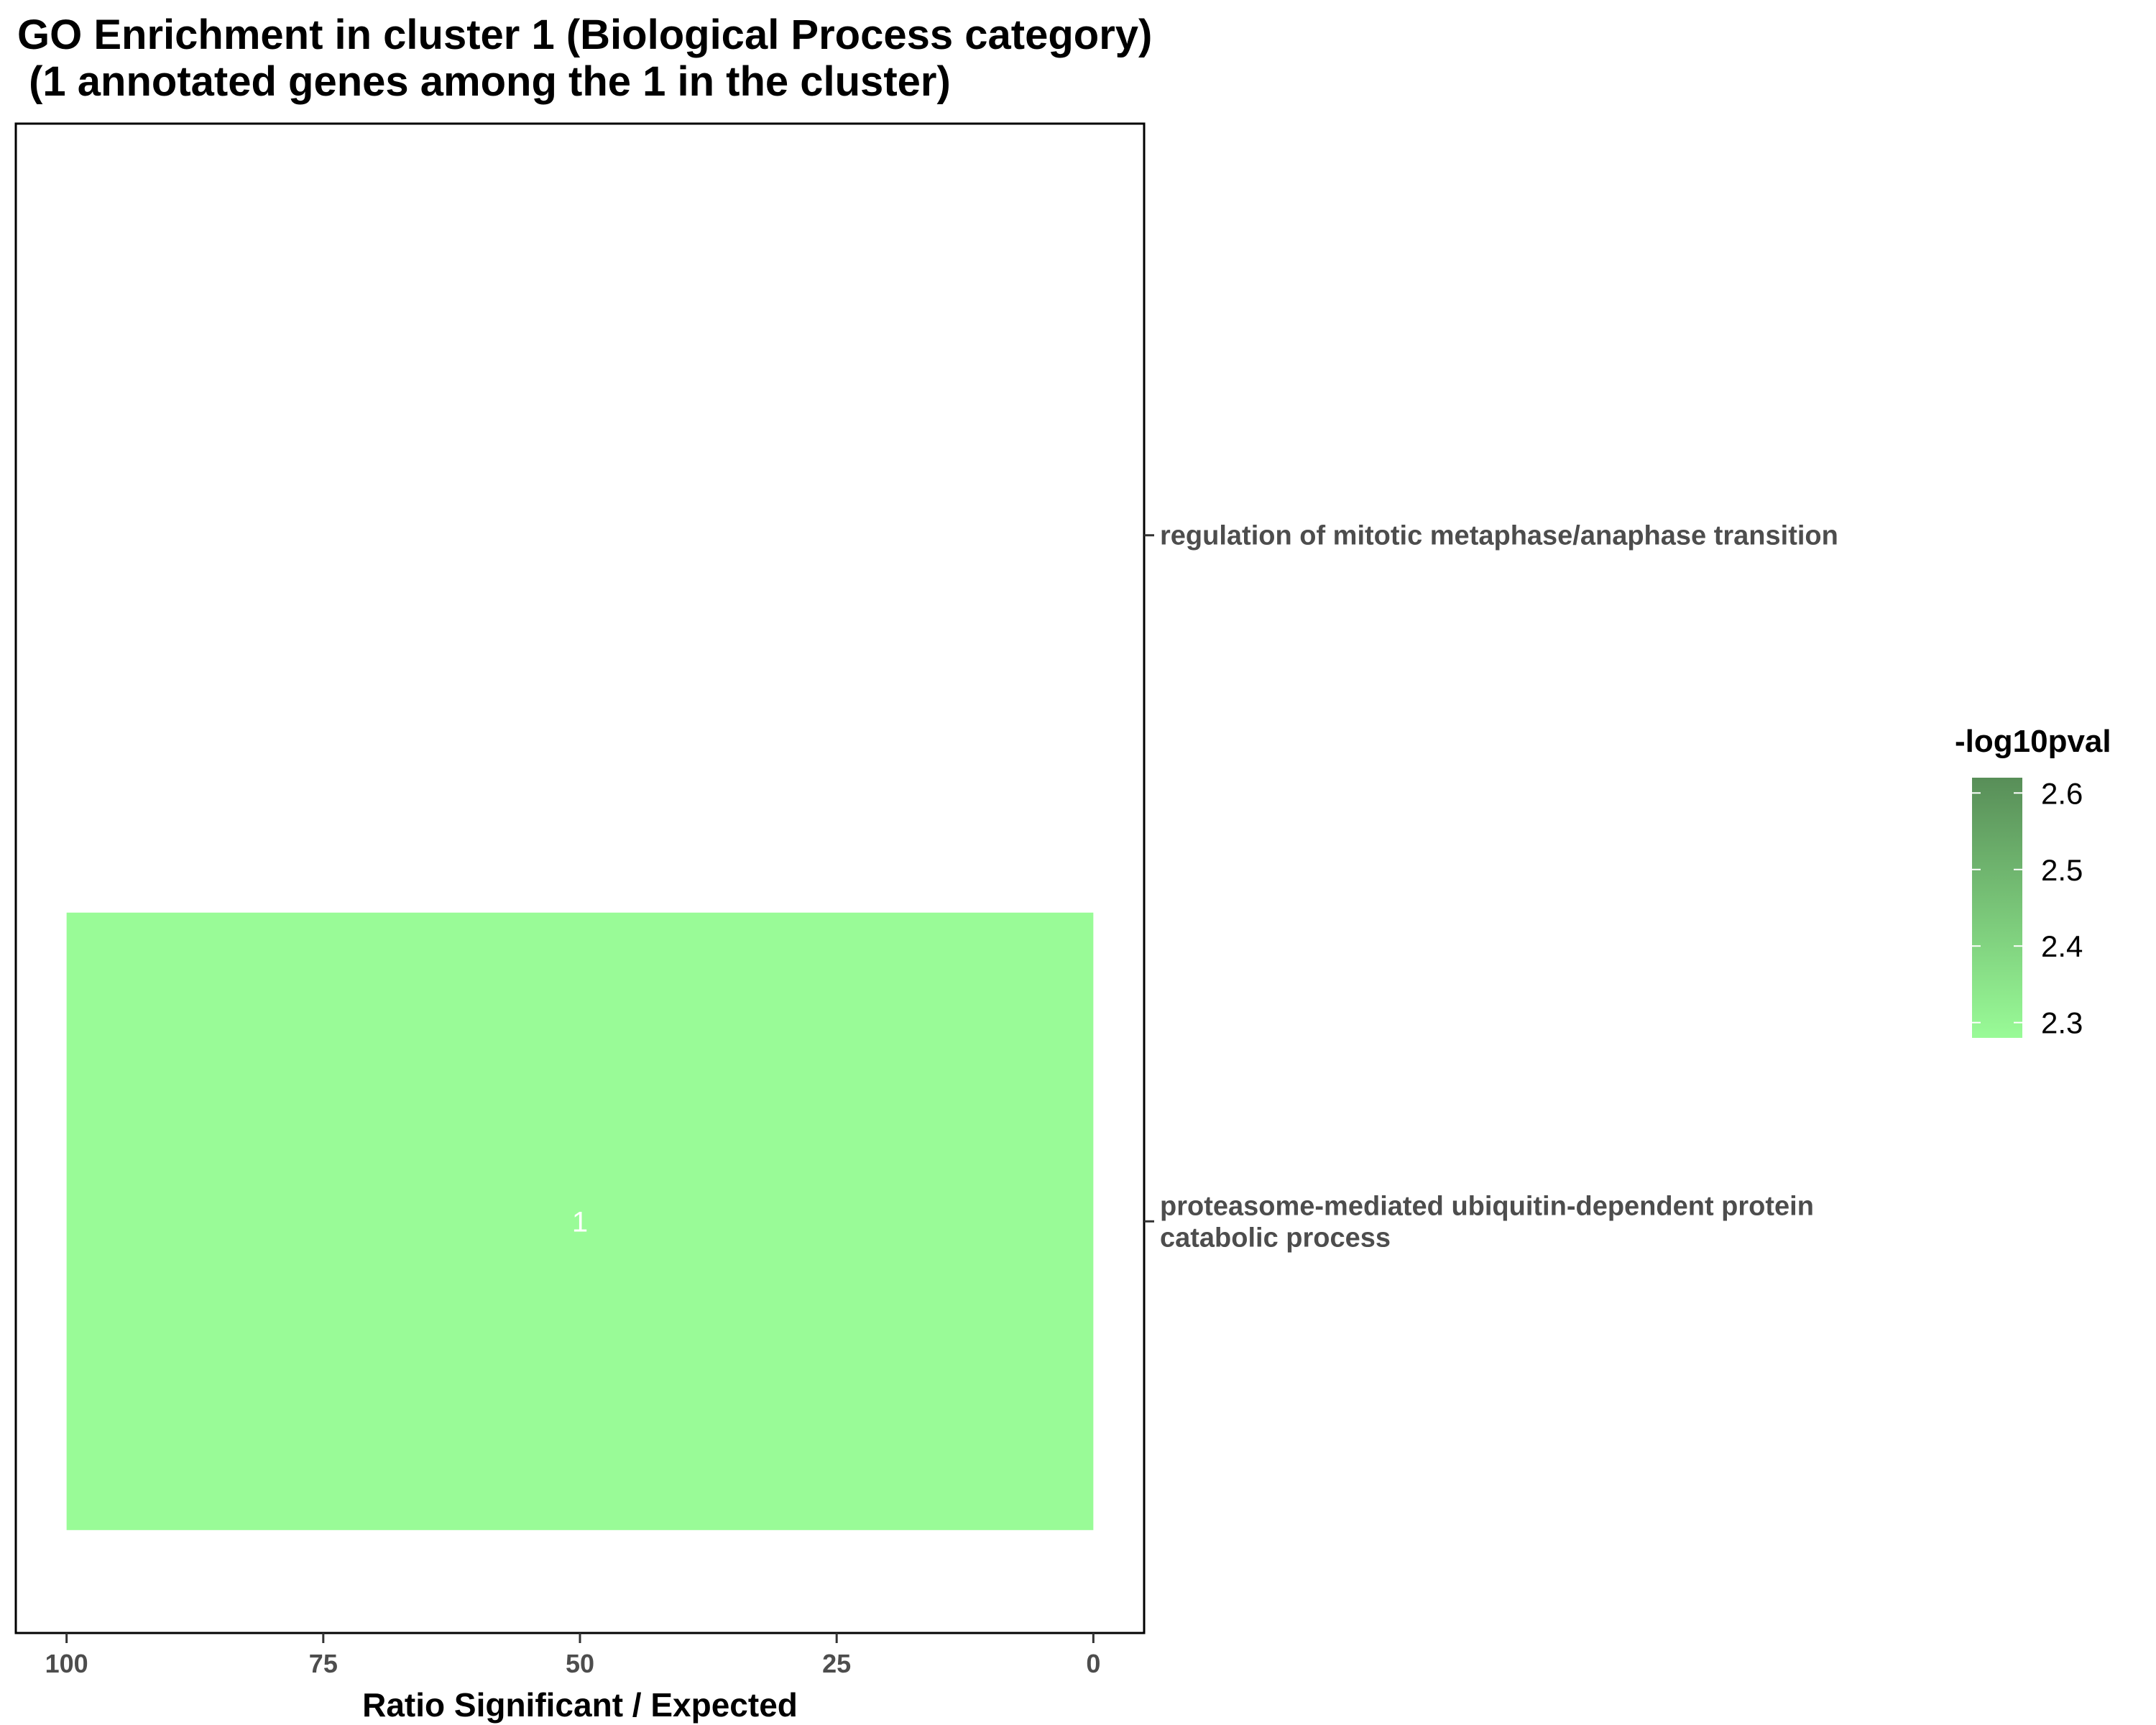 The height and width of the screenshot is (1725, 2156). I want to click on legend-colorbar, so click(1997, 908).